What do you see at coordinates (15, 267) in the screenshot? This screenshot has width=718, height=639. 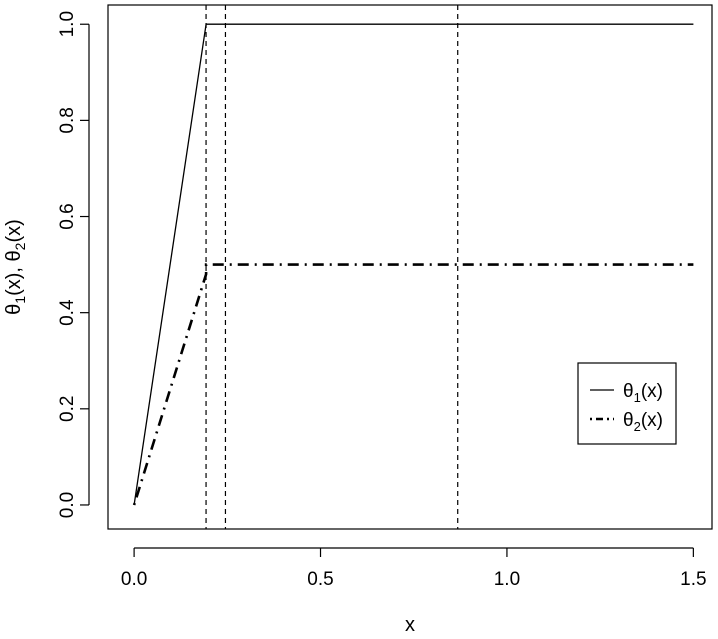 I see `y-axis-title: θ1(x), θ2(x)` at bounding box center [15, 267].